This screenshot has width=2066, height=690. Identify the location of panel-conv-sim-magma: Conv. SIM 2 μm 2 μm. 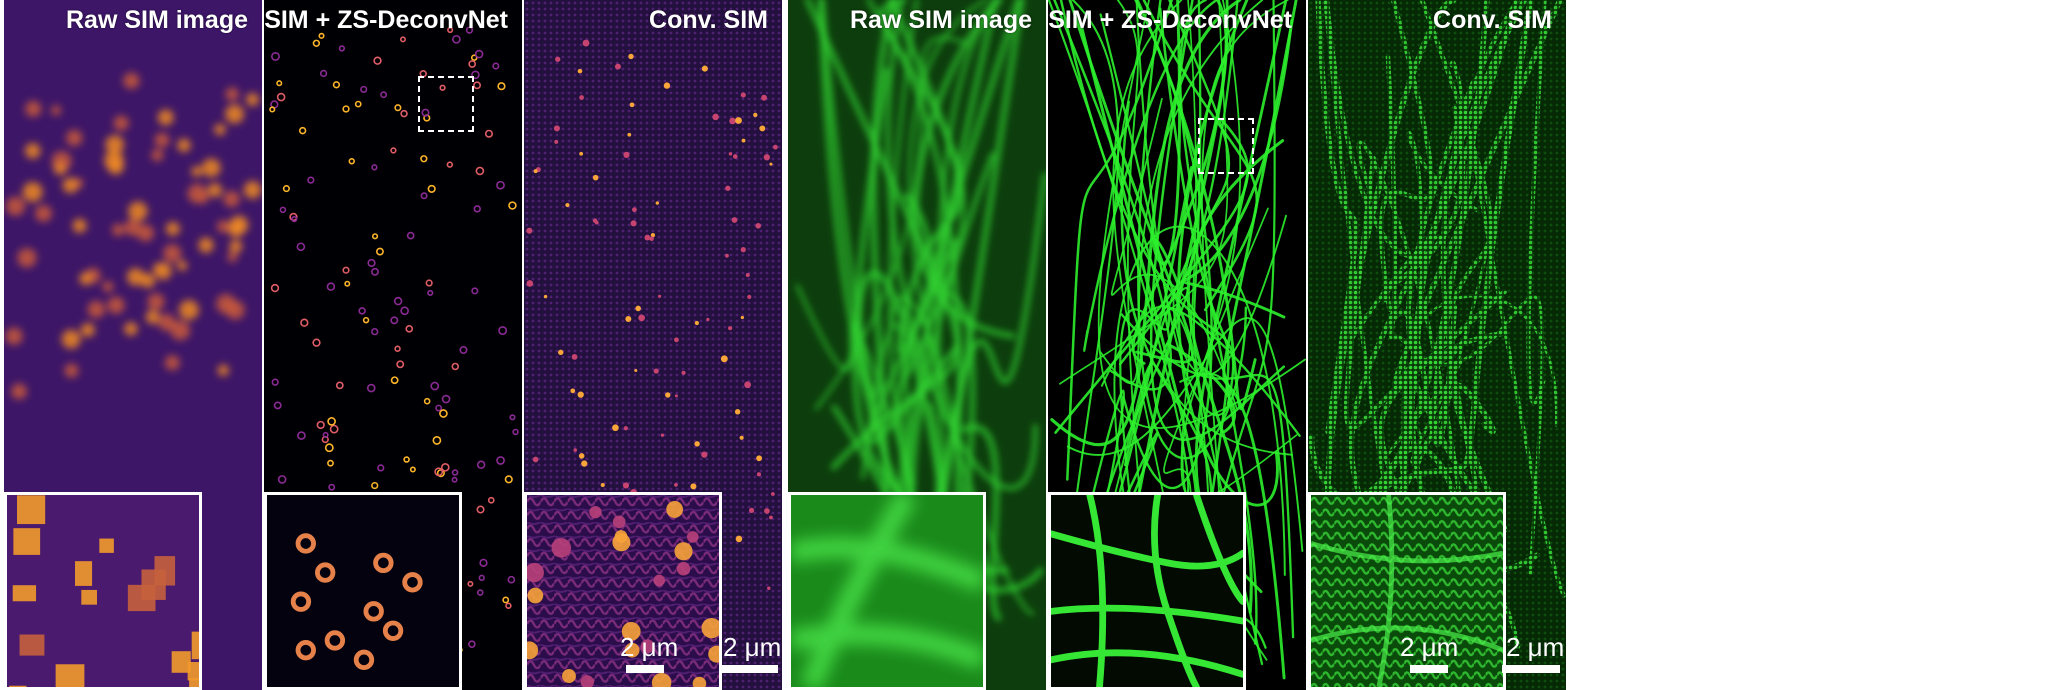
(653, 345).